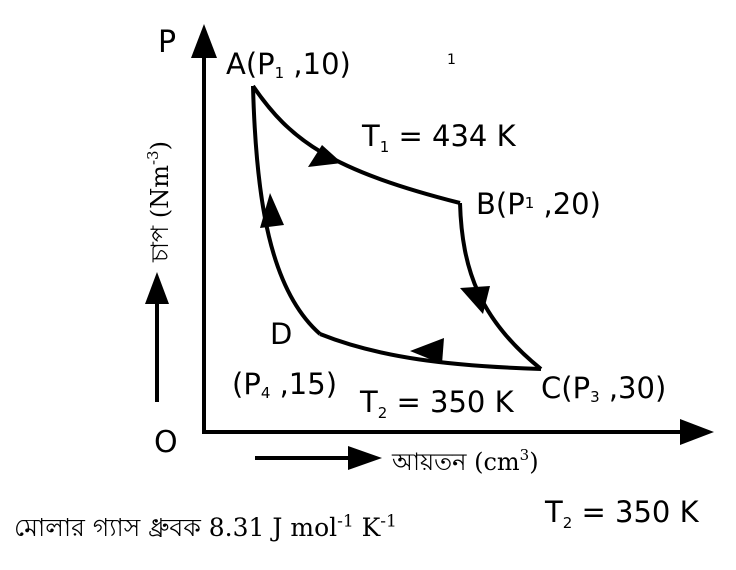 Image resolution: width=736 pixels, height=570 pixels. Describe the element at coordinates (176, 527) in the screenshot. I see `gas-constant-text: মোলার গ্যাস ধ্রুবক 8.31 J mol` at that location.